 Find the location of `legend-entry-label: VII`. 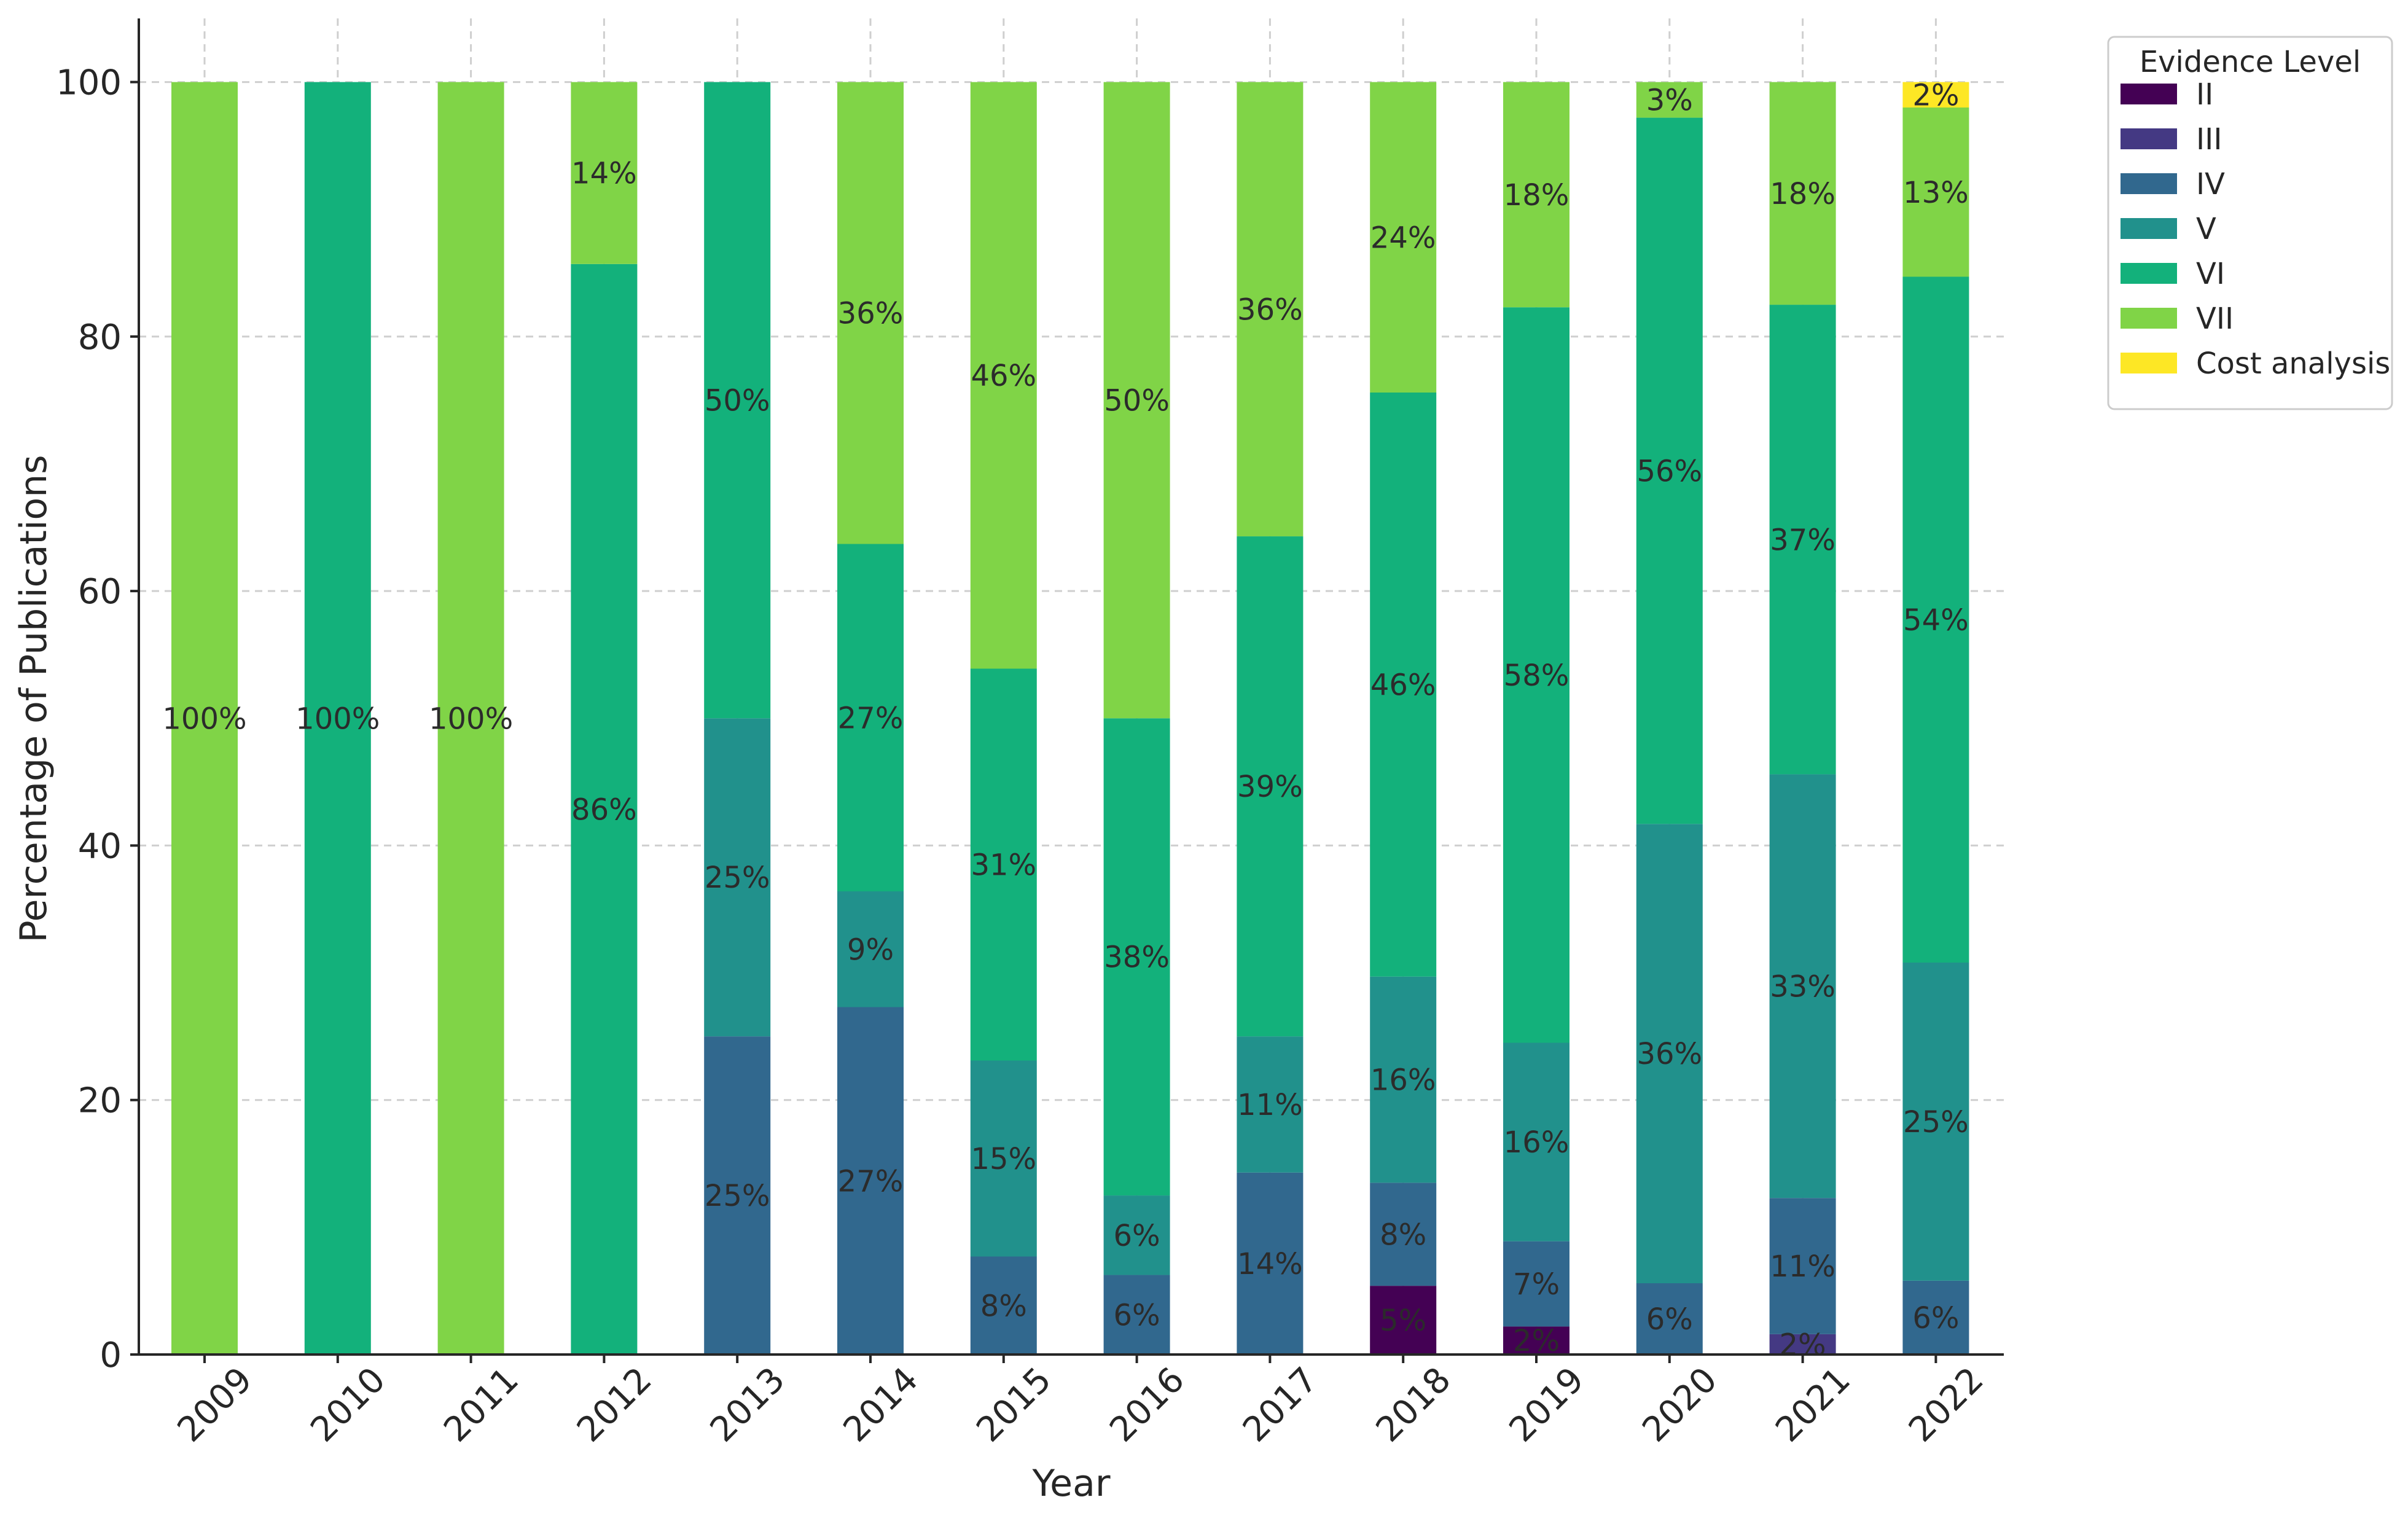

legend-entry-label: VII is located at coordinates (2215, 319).